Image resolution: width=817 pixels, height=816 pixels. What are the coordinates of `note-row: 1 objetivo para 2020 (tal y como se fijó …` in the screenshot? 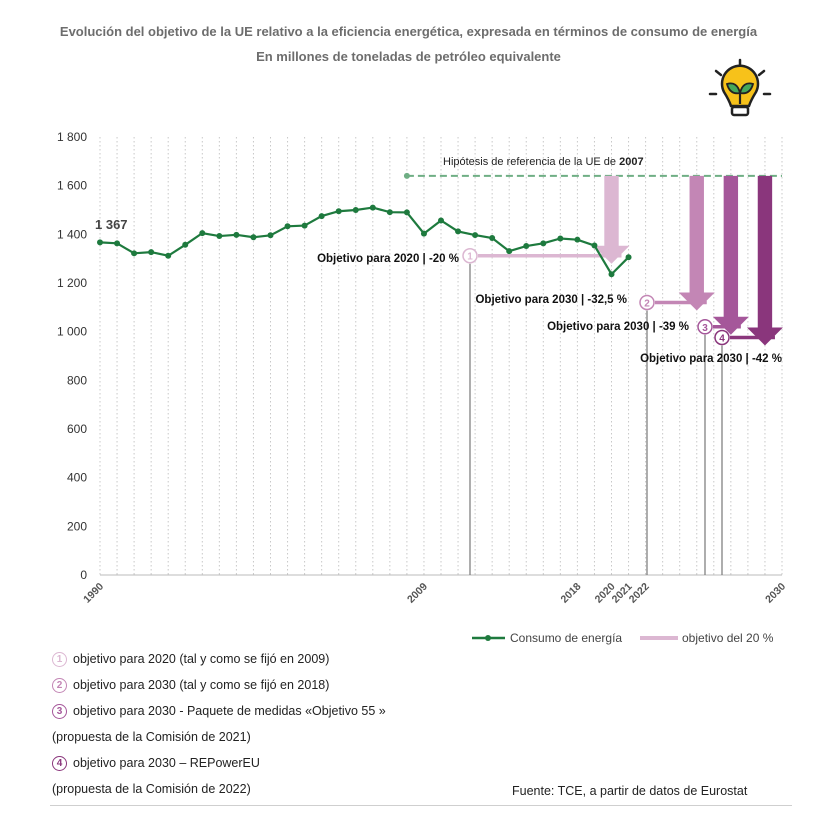 It's located at (219, 659).